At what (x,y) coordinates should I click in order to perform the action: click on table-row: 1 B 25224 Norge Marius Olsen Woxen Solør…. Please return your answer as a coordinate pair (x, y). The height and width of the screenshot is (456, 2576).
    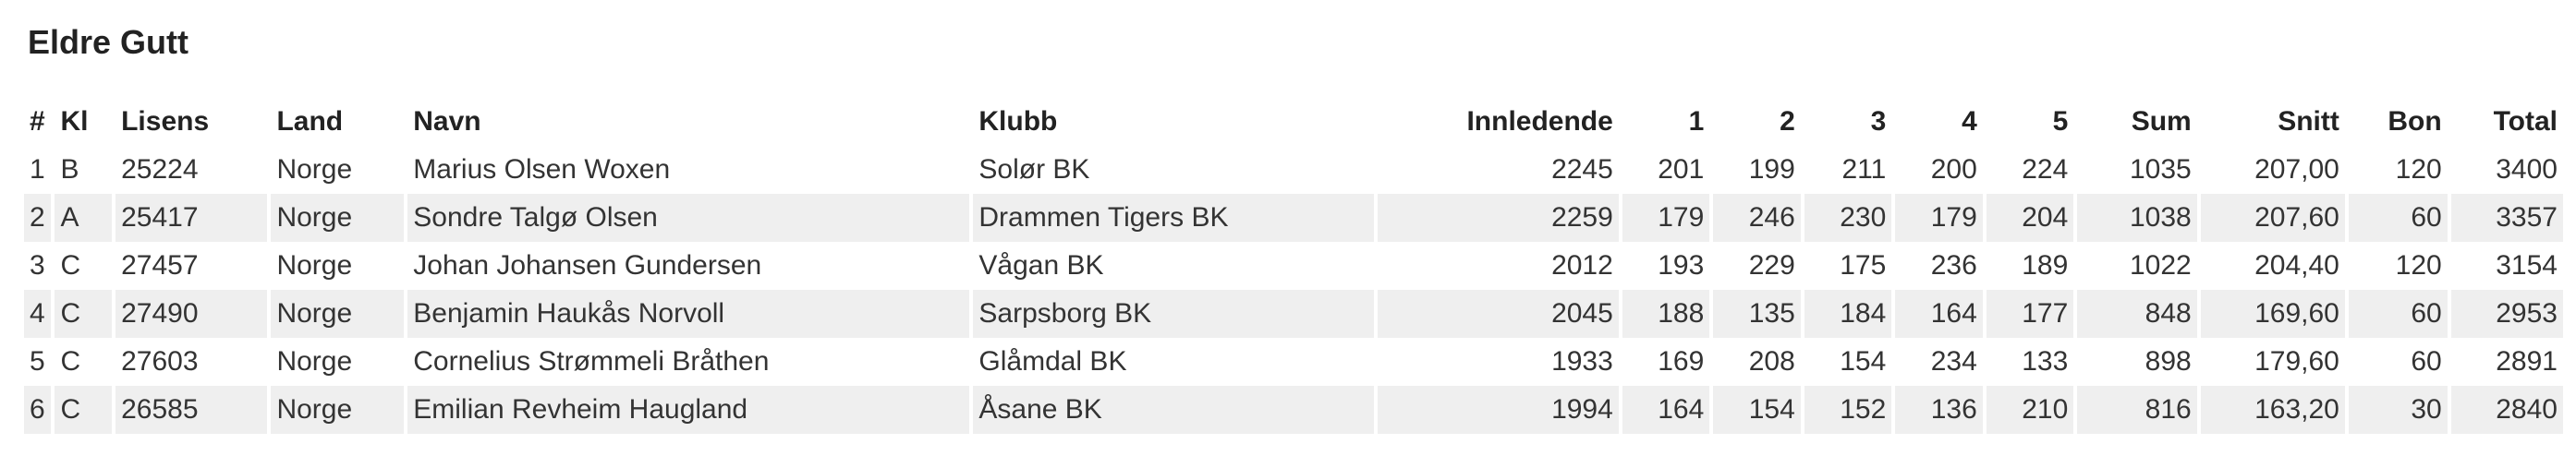
    Looking at the image, I should click on (1293, 170).